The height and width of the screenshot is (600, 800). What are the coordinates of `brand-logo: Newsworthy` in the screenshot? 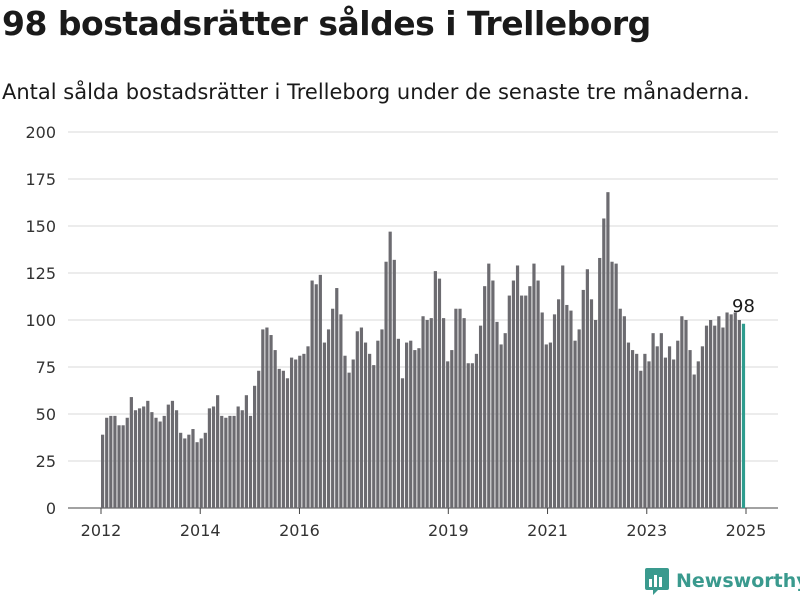 It's located at (722, 581).